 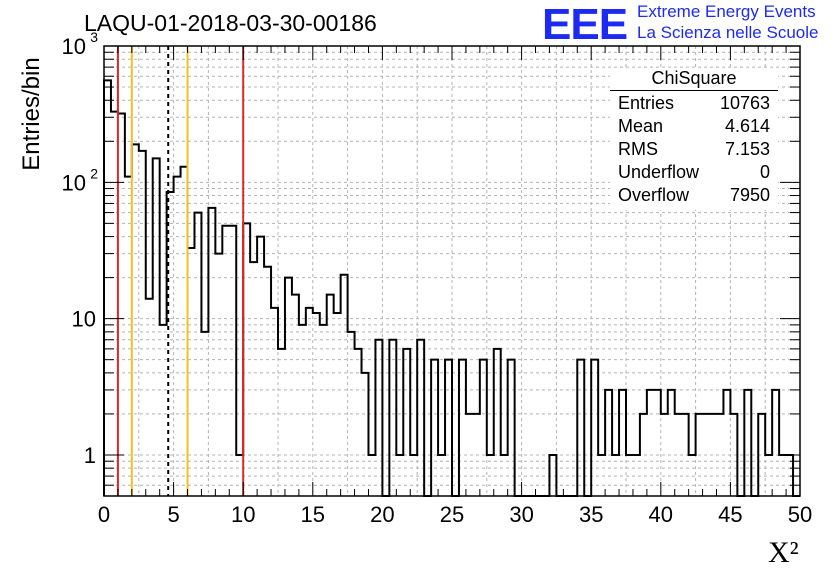 I want to click on stat-key: Entries, so click(x=646, y=103).